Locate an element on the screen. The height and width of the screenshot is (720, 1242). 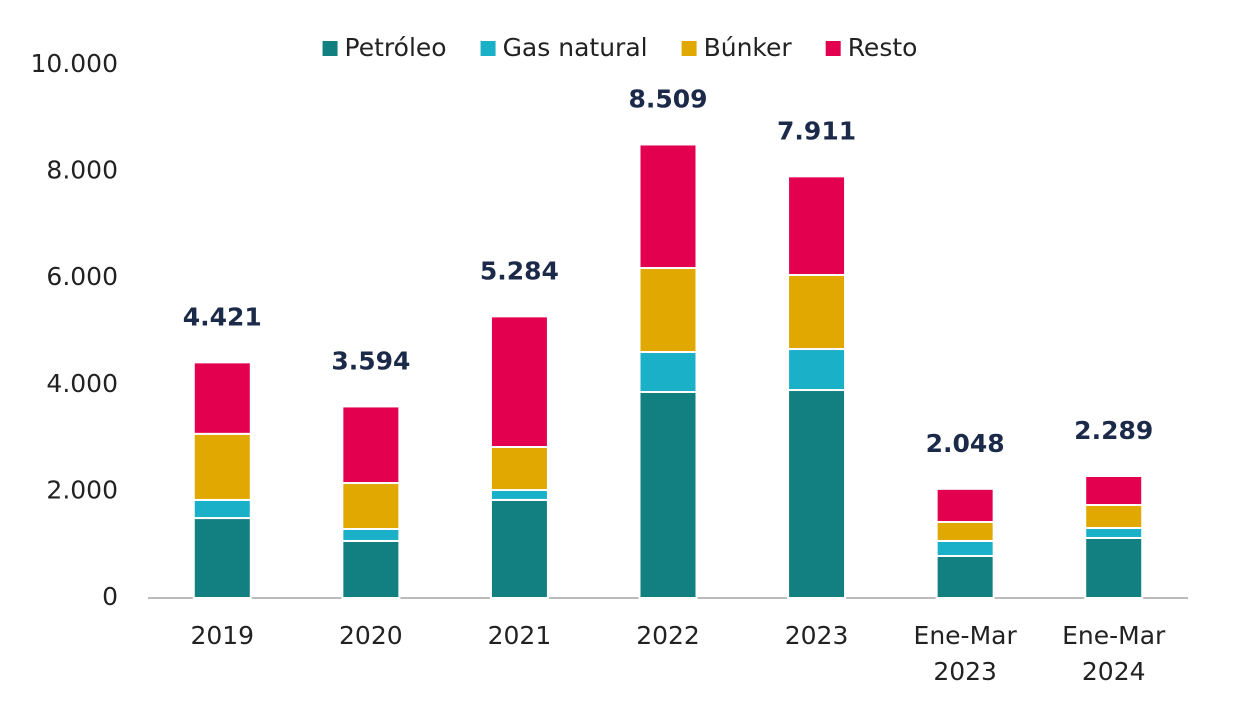
legend-label: Resto is located at coordinates (883, 47).